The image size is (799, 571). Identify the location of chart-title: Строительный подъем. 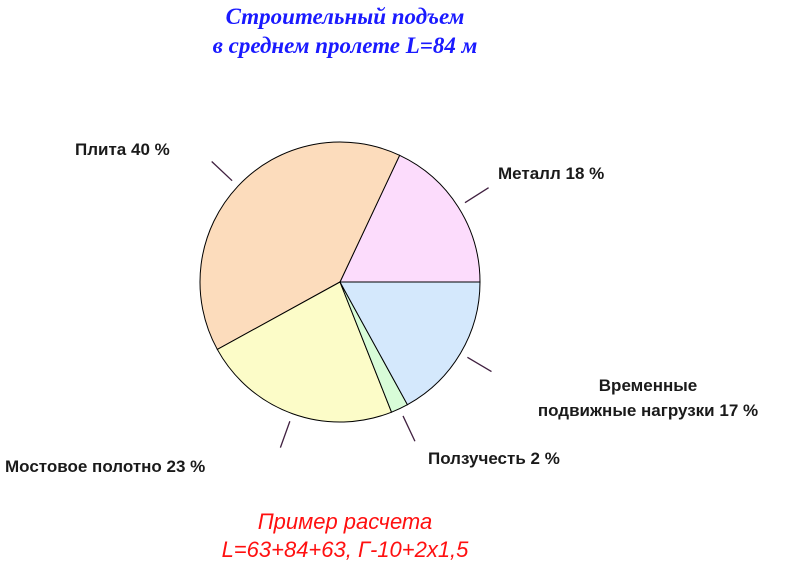
(345, 16).